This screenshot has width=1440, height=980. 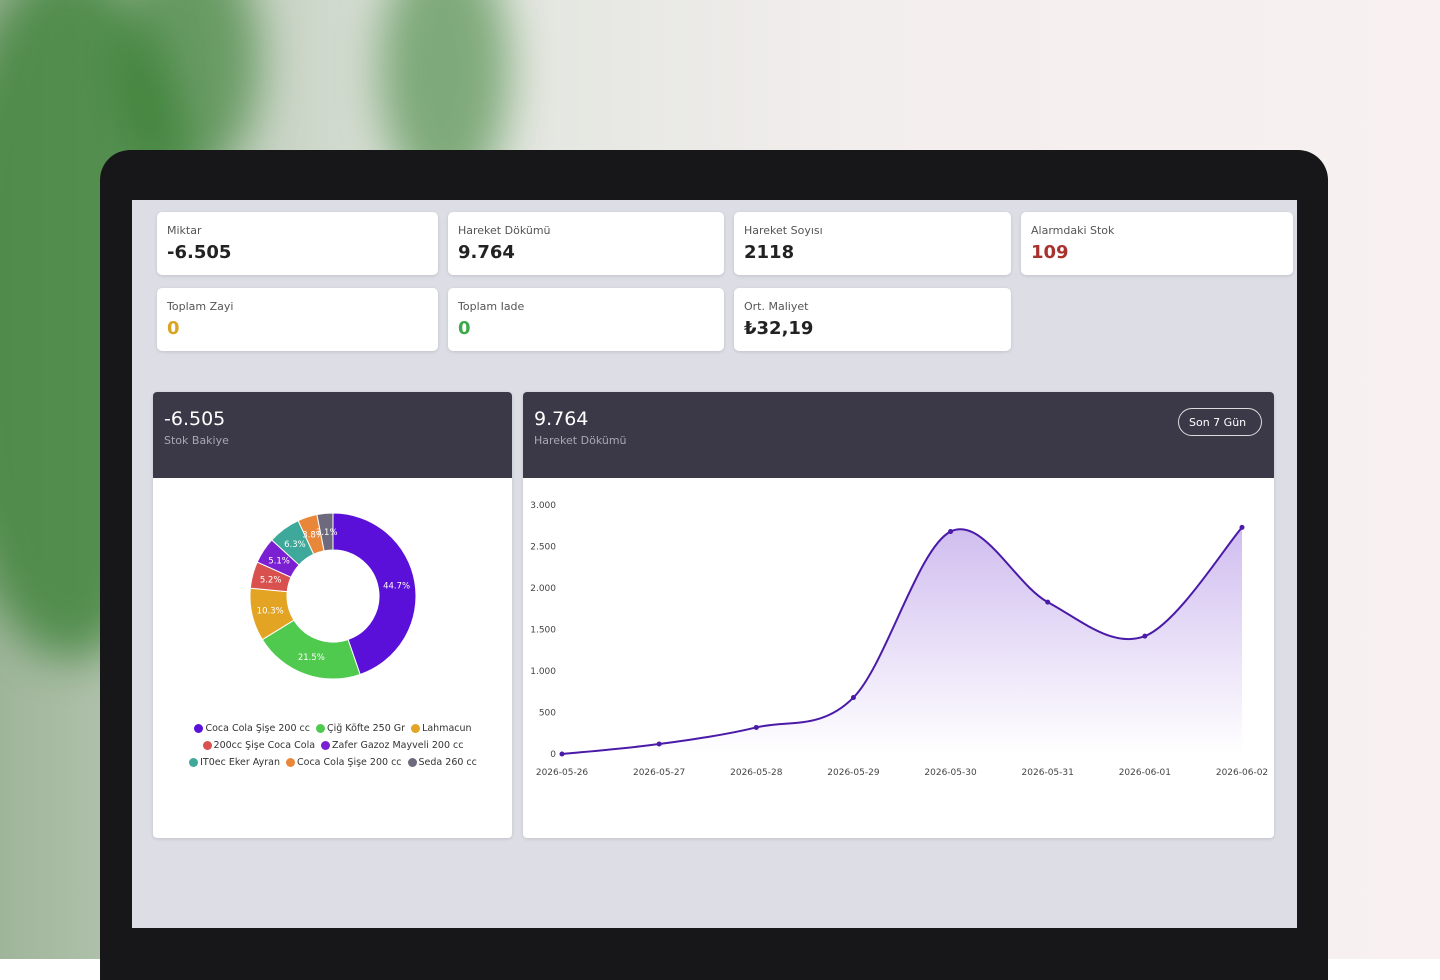 I want to click on slice-label: 10.3%, so click(x=270, y=612).